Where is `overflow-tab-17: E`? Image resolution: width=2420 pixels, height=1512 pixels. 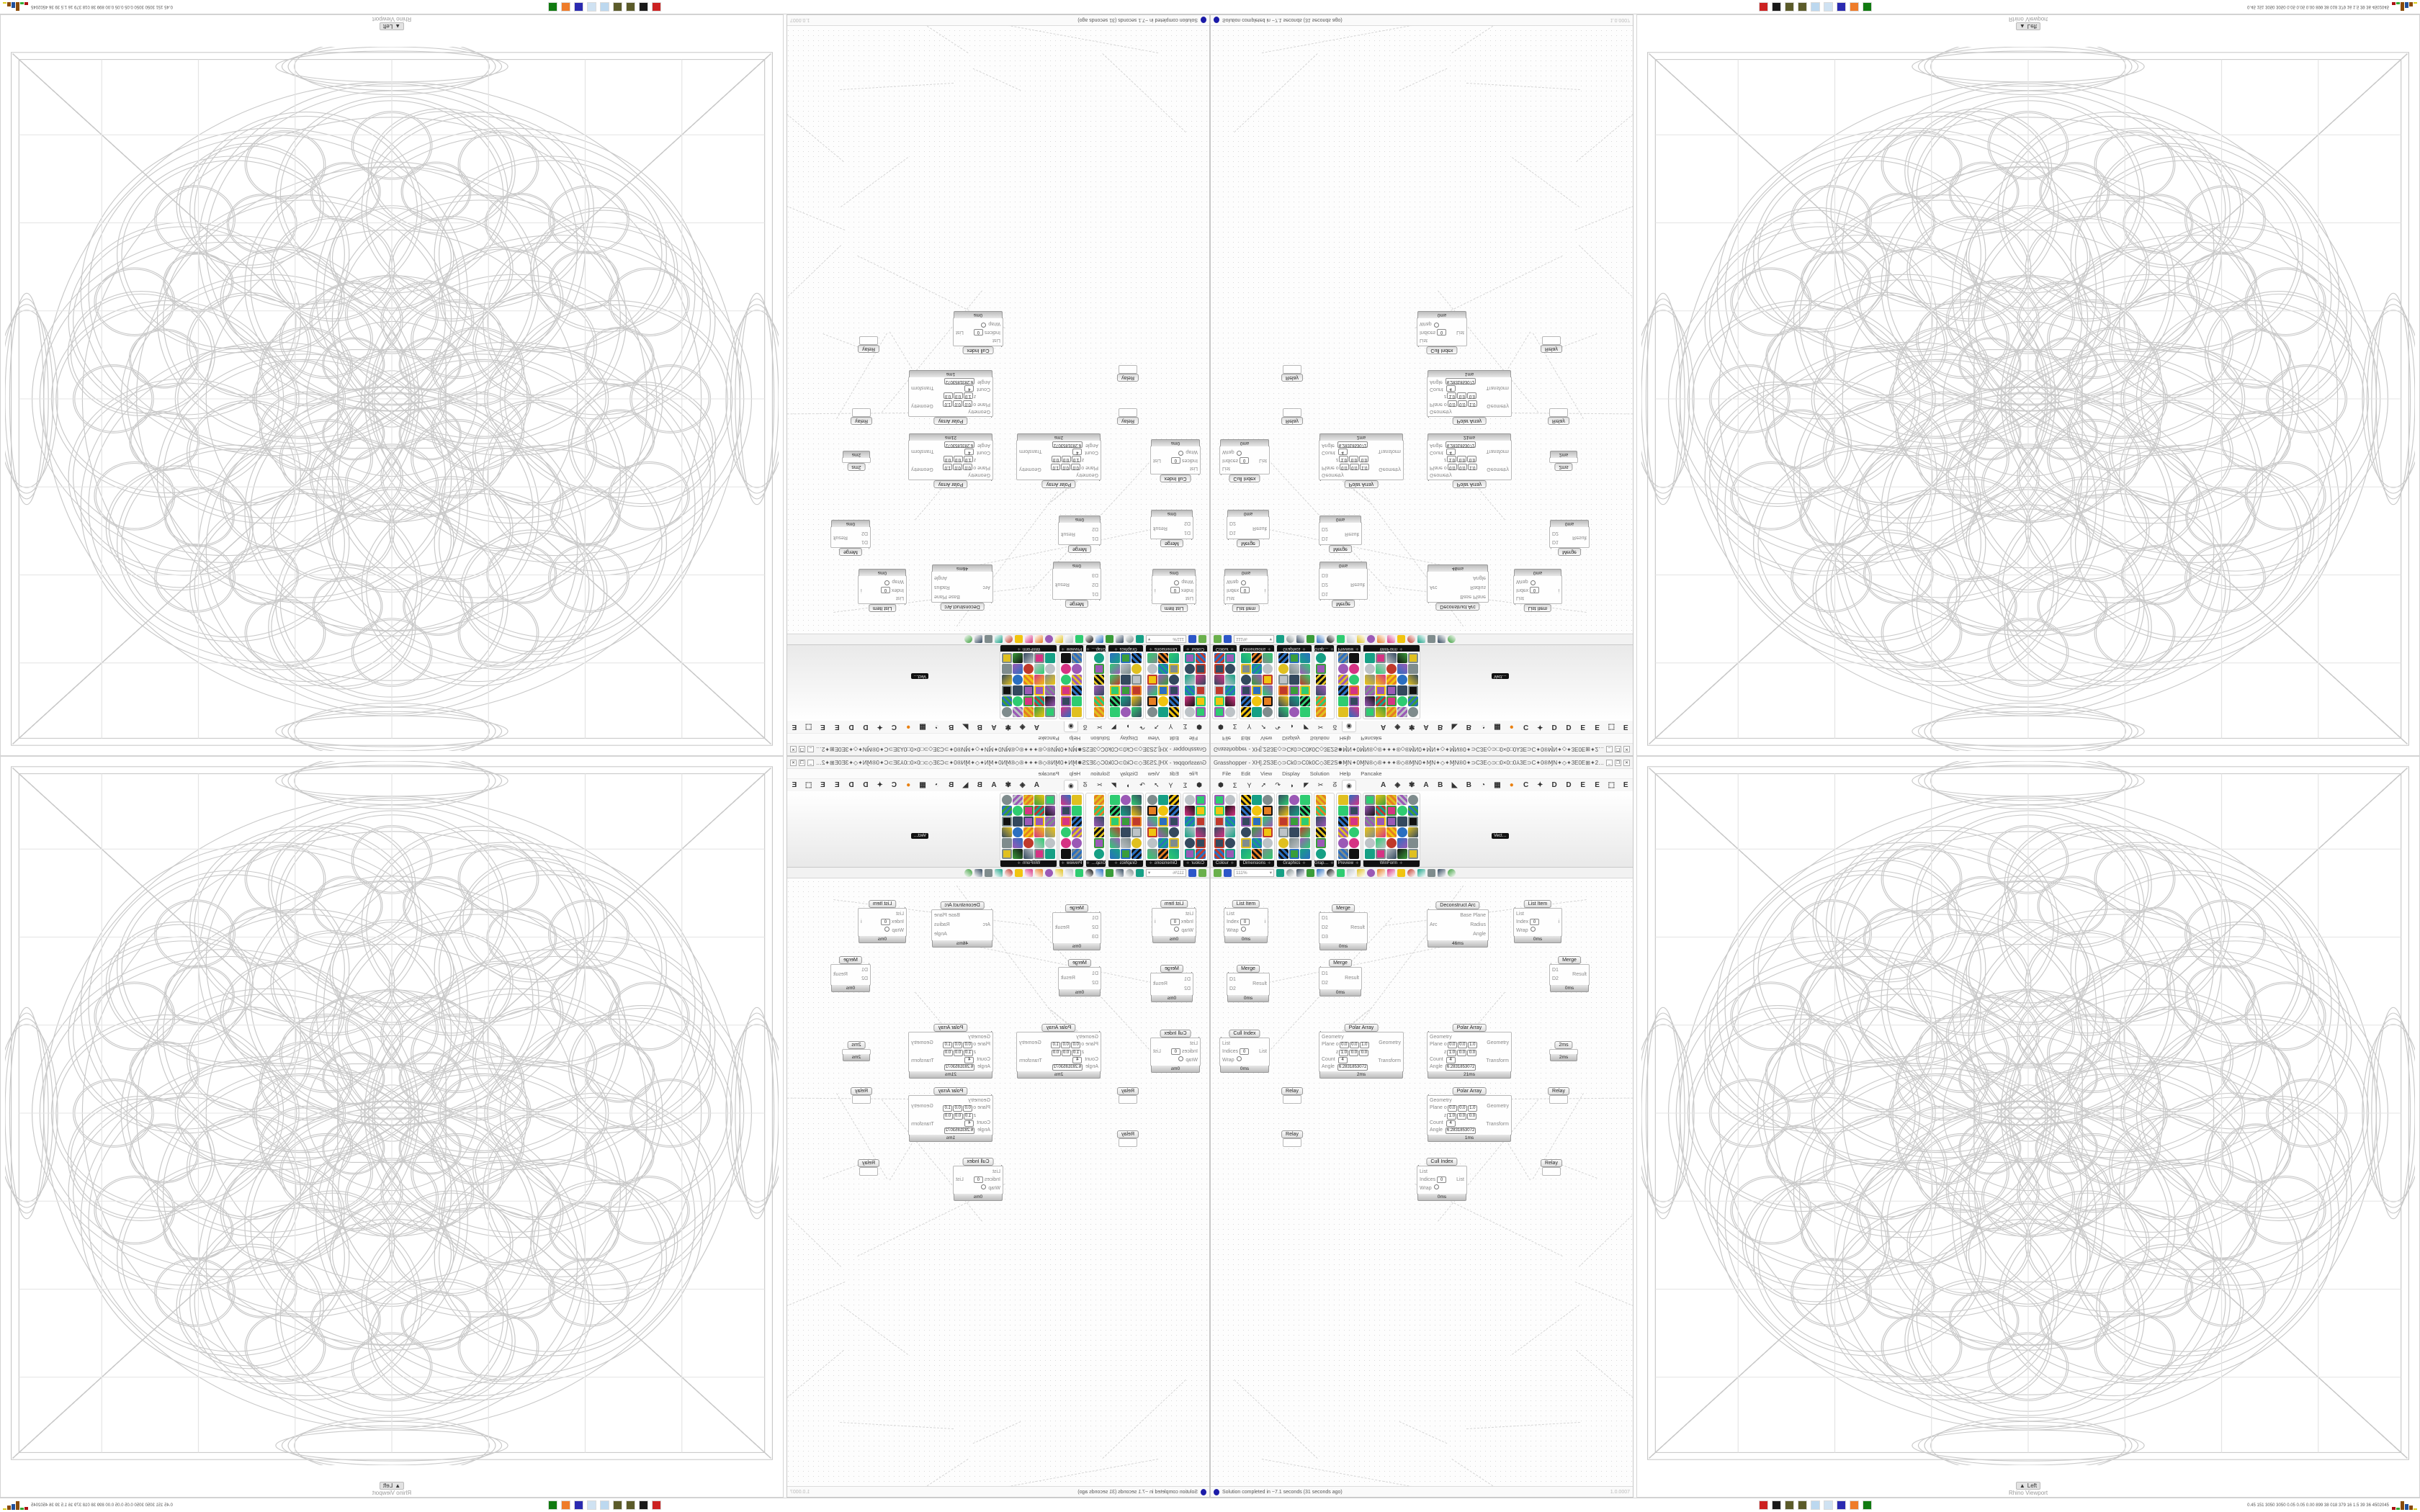
overflow-tab-17: E is located at coordinates (1626, 785).